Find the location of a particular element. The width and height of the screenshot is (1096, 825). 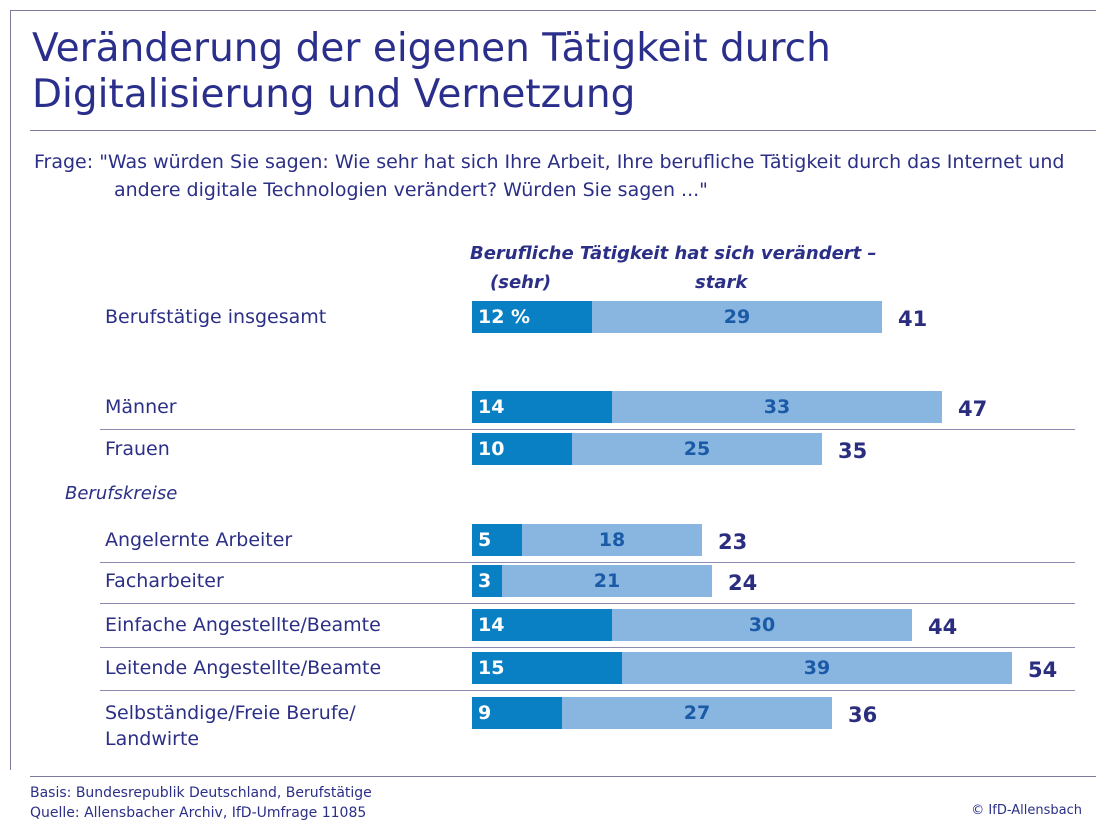

footer-copyright: © IfD-Allensbach is located at coordinates (1026, 810).